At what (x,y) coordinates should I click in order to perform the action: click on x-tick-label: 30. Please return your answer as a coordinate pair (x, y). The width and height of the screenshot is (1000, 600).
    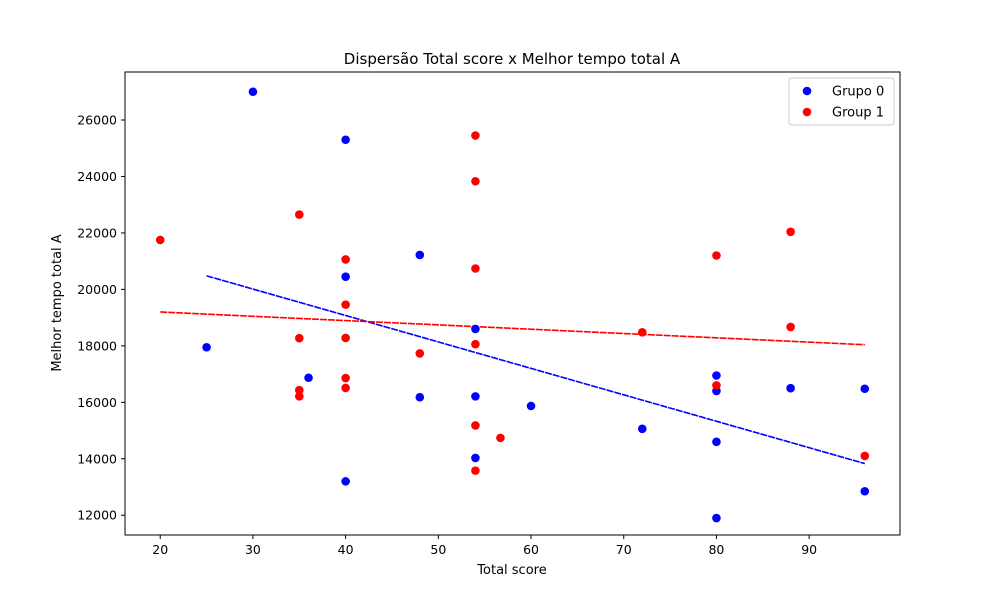
    Looking at the image, I should click on (253, 549).